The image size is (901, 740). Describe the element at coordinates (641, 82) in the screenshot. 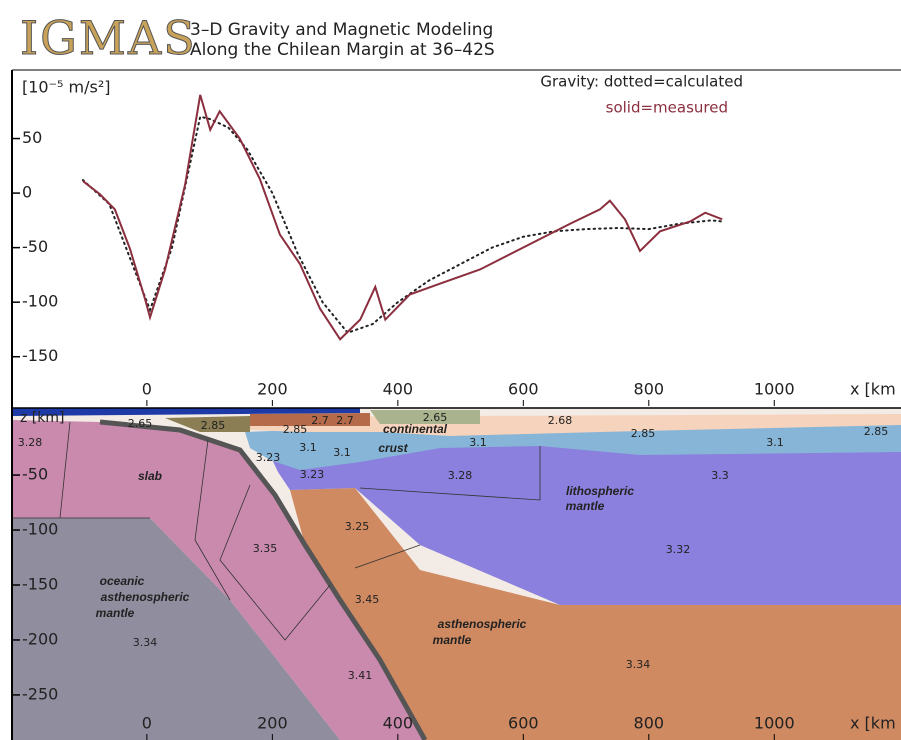

I see `legend-entry: Gravity: dotted=calculated` at that location.